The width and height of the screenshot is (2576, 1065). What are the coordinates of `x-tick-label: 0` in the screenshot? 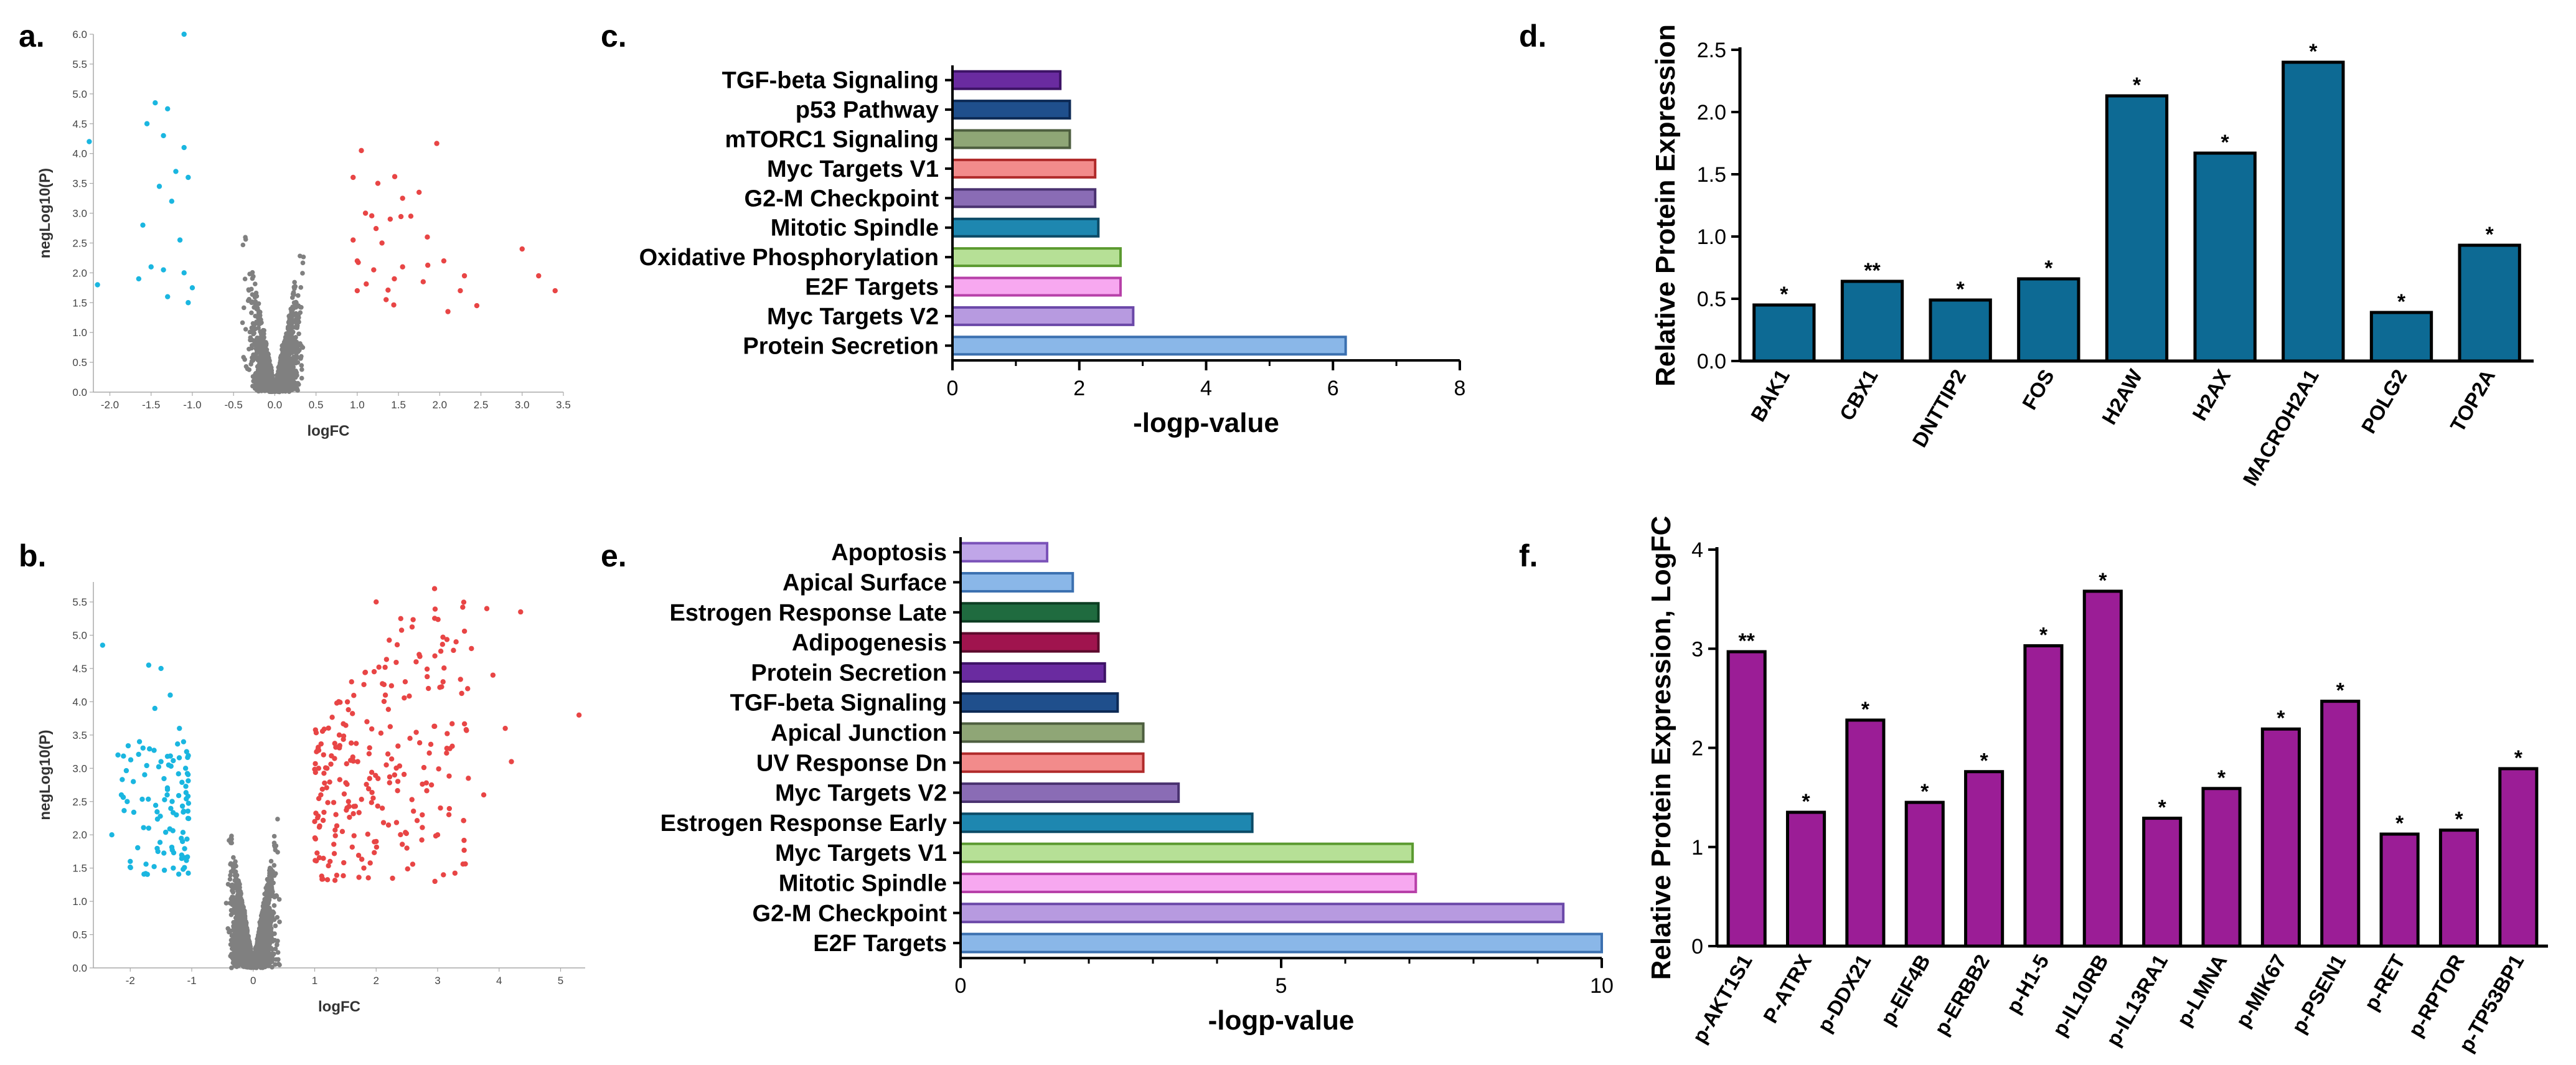 It's located at (961, 986).